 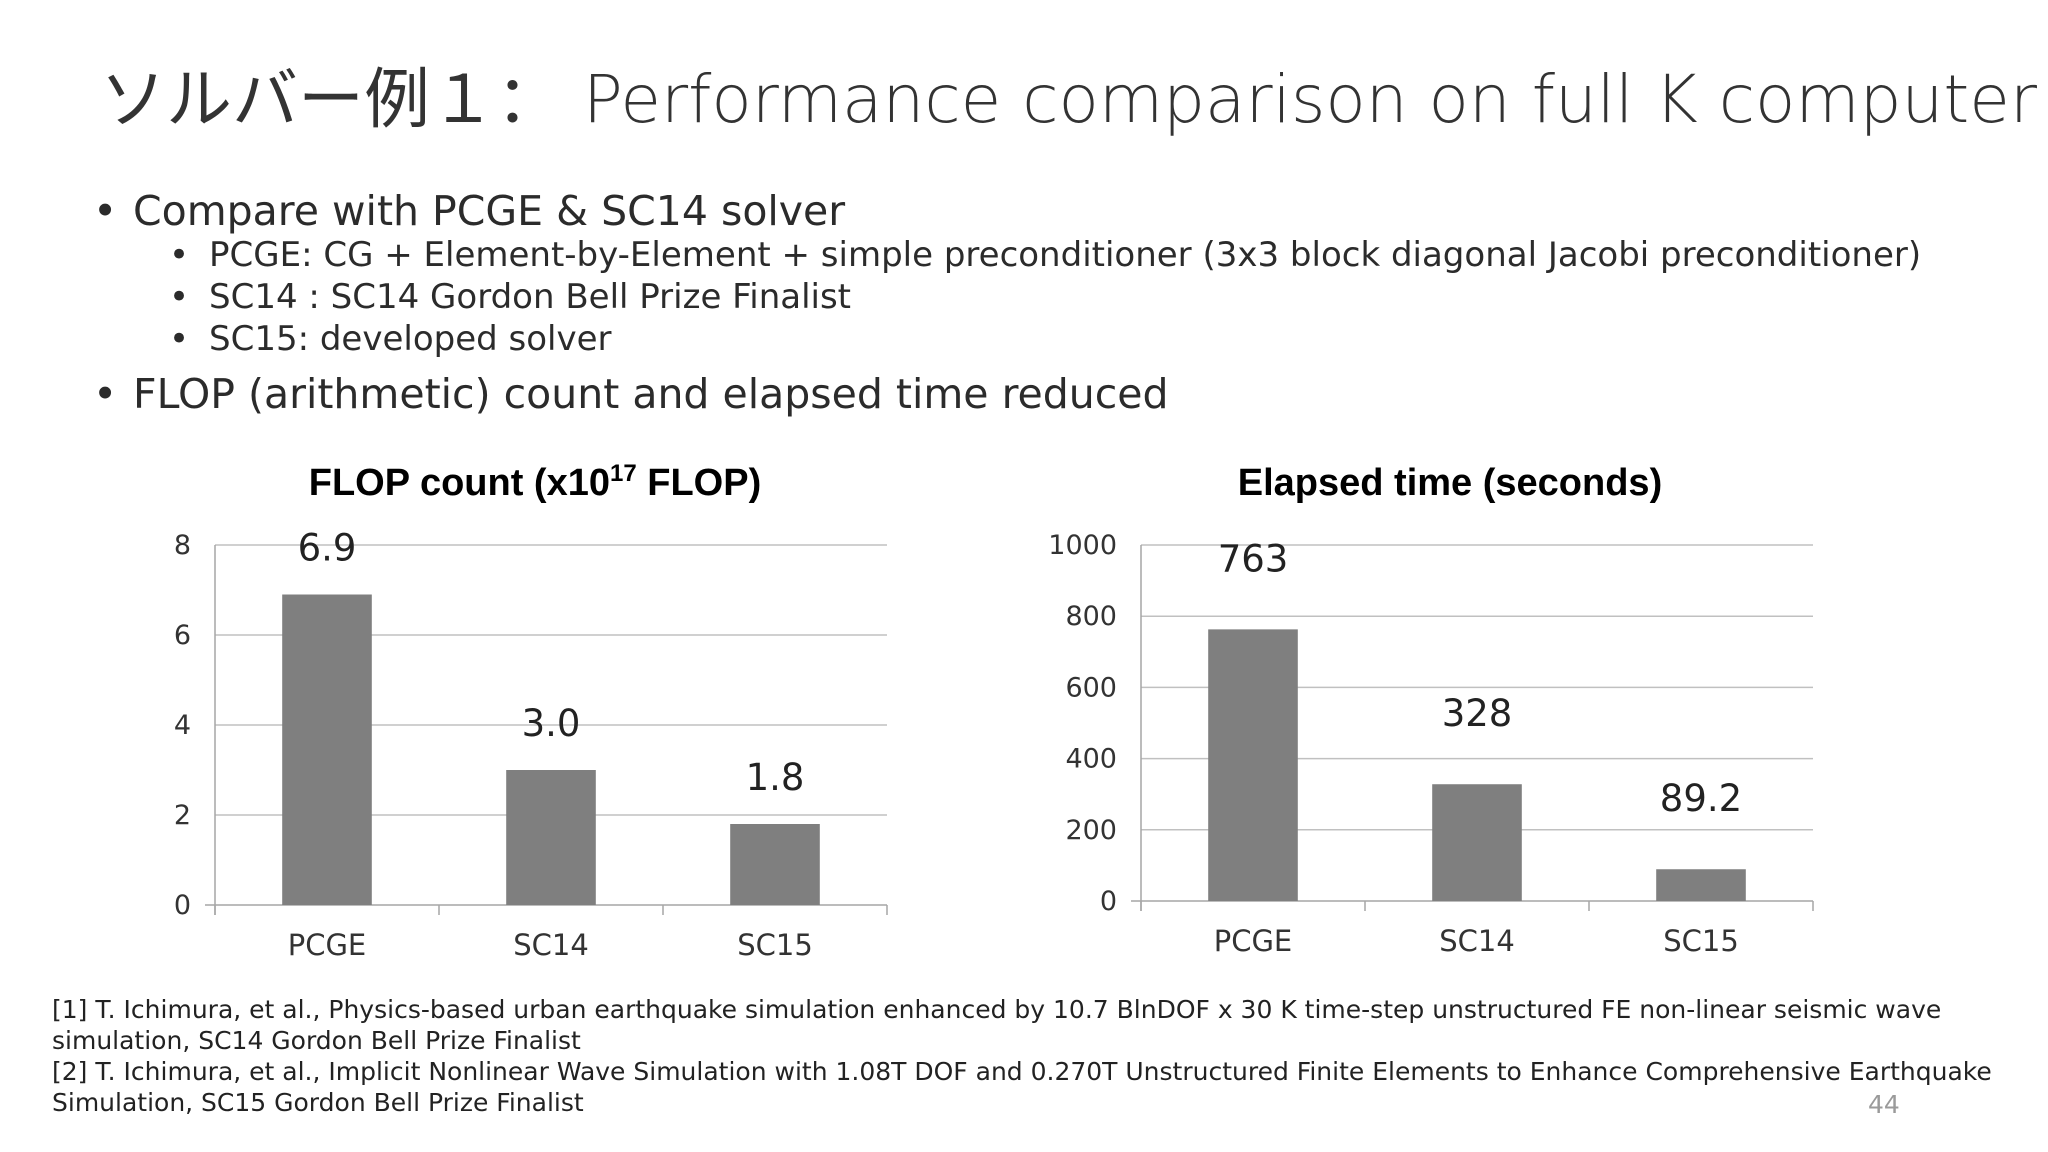 I want to click on y-tick-label: 400, so click(x=1091, y=759).